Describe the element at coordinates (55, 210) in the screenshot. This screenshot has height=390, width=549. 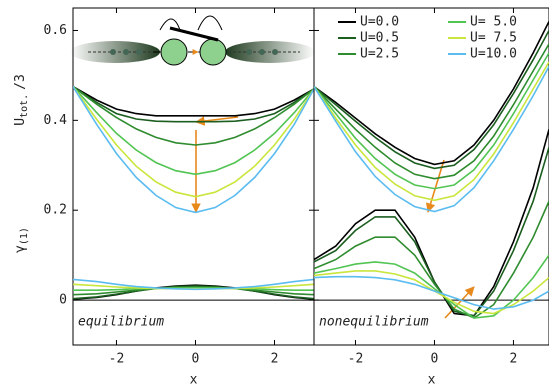
I see `y-tick-label: 0.2` at that location.